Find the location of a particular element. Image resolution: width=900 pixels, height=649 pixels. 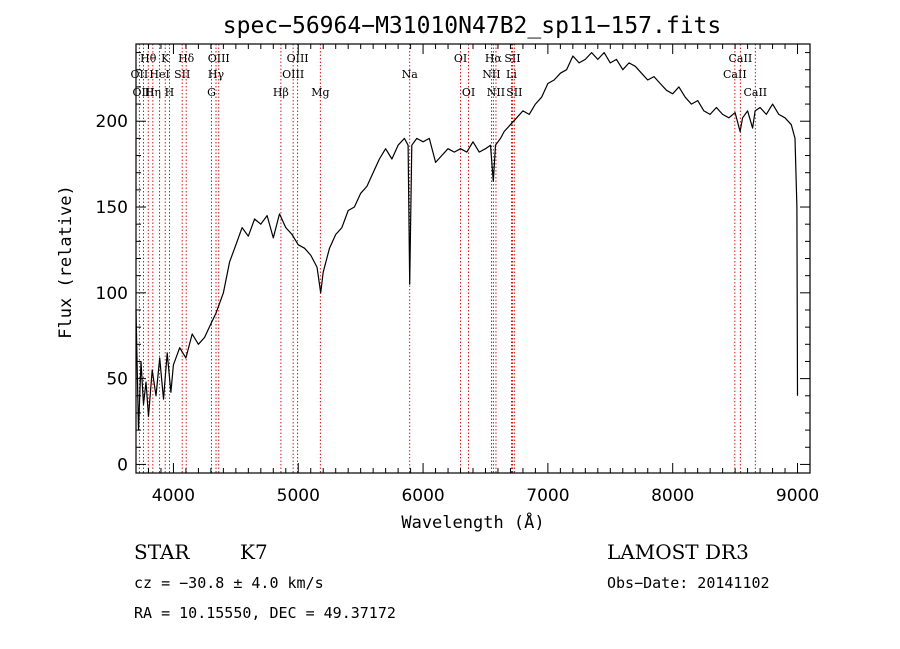

y-tick-label: 100 is located at coordinates (112, 294).